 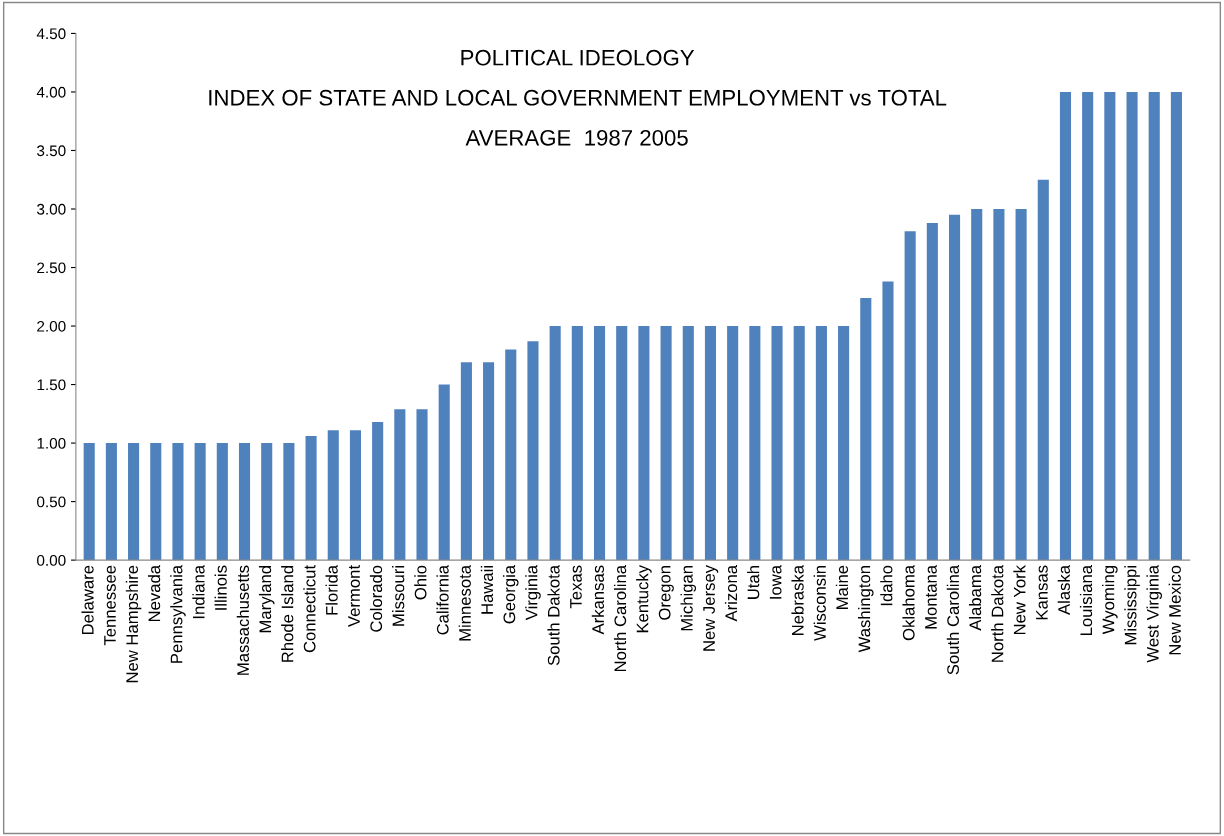 What do you see at coordinates (1019, 599) in the screenshot?
I see `x-tick-label: New York` at bounding box center [1019, 599].